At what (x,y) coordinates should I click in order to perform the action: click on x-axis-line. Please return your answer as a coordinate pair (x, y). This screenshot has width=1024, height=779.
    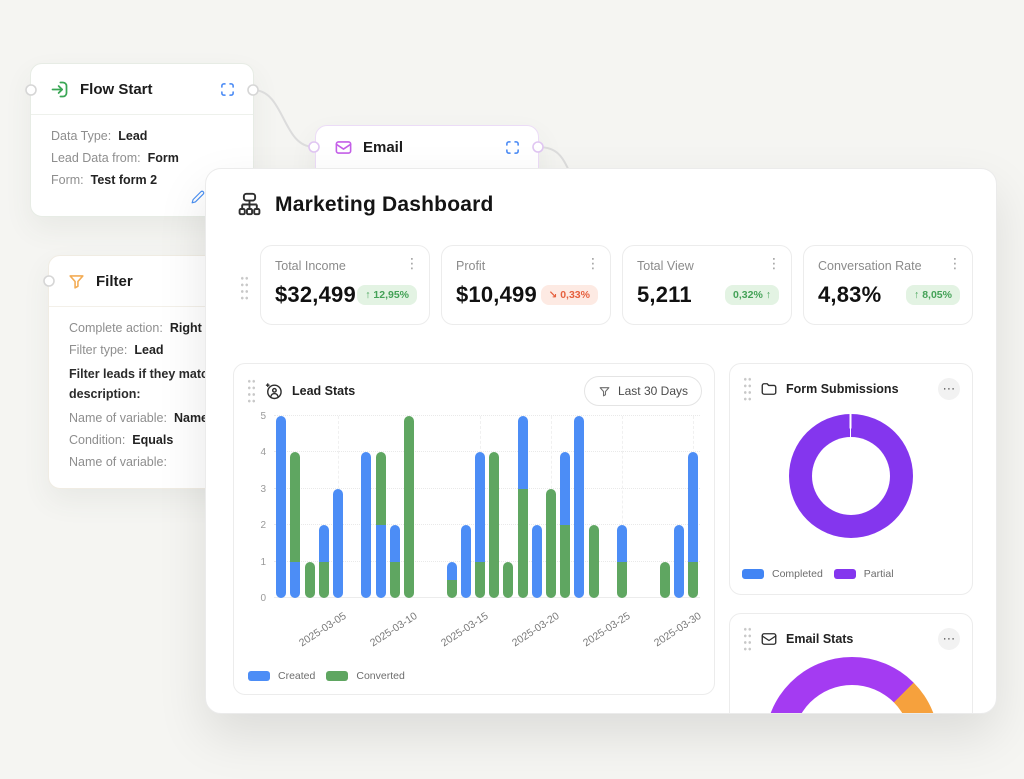
    Looking at the image, I should click on (487, 597).